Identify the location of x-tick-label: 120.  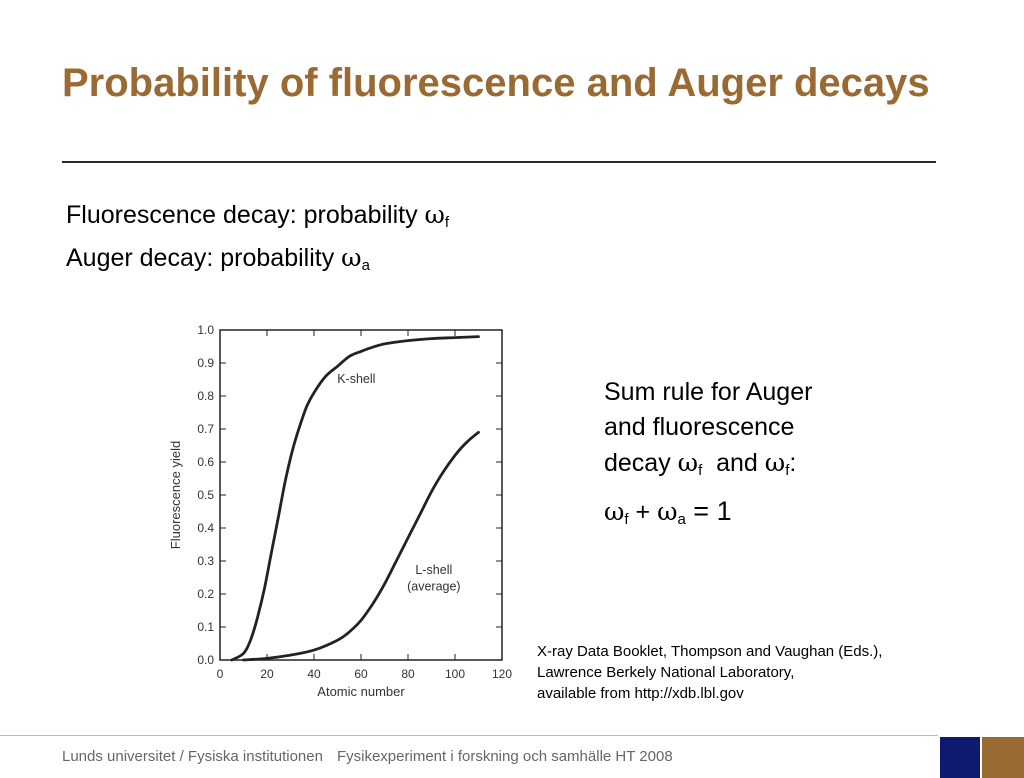
(502, 674).